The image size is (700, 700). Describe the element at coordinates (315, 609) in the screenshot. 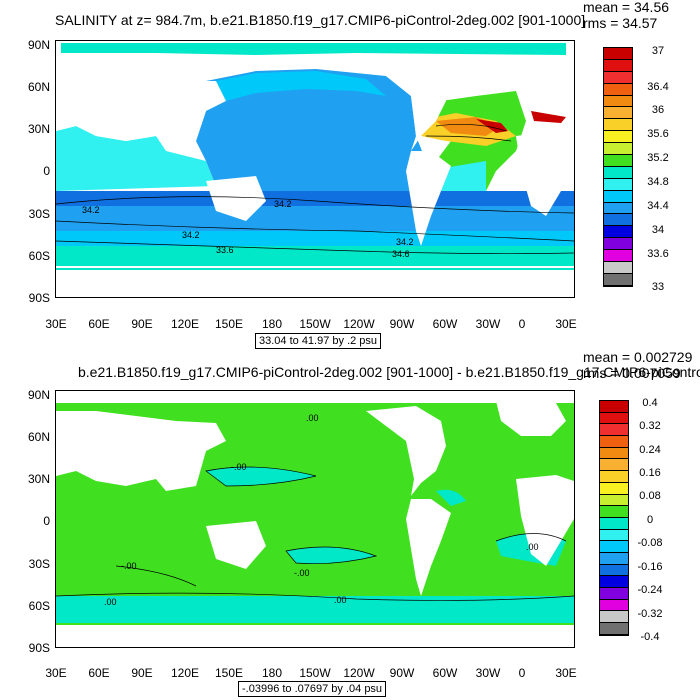

I see `southern-cyan-band` at that location.